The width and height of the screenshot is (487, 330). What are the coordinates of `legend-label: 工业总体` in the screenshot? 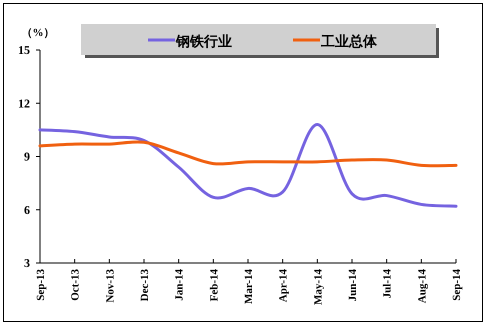 It's located at (349, 42).